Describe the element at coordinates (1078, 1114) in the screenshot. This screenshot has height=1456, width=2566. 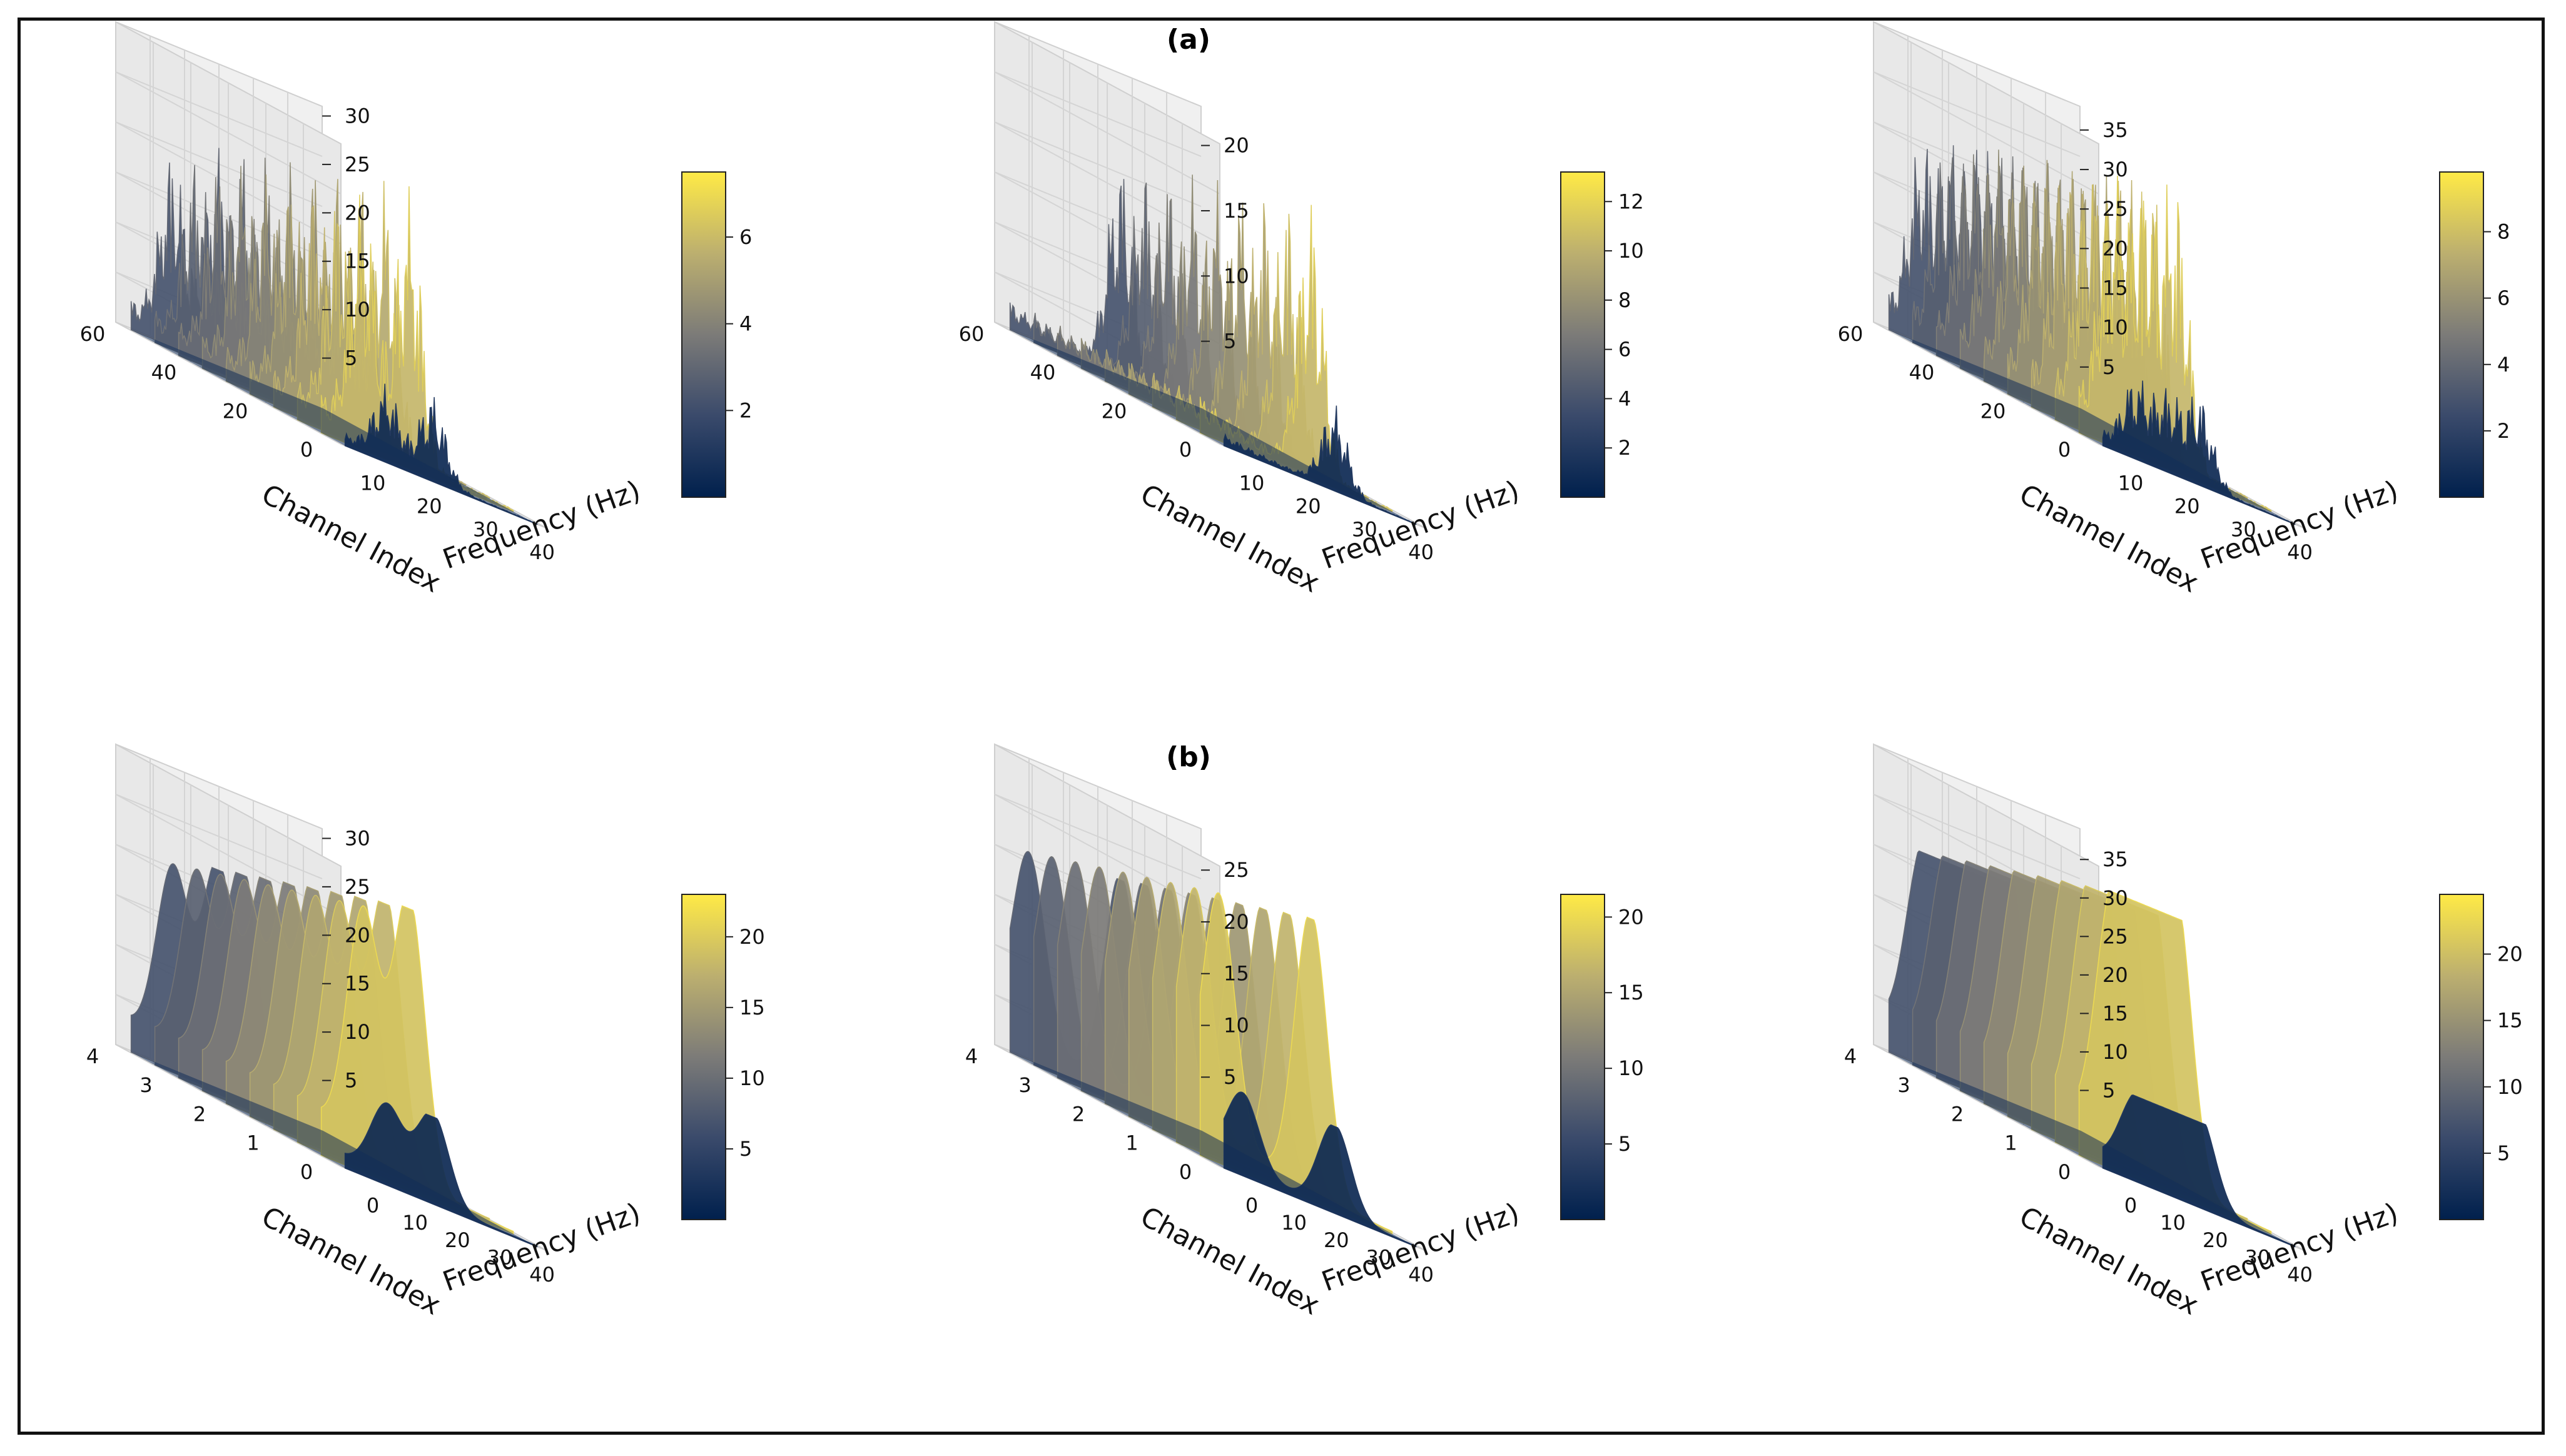
I see `x-tick-label: 2` at that location.